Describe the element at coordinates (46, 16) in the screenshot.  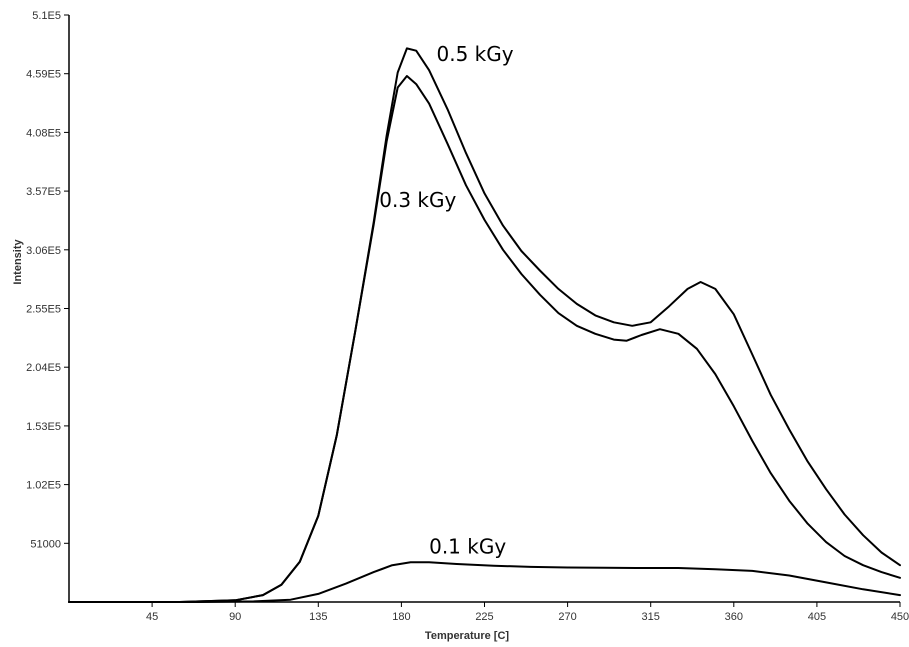
I see `y-tick-label: 5.1E5` at that location.